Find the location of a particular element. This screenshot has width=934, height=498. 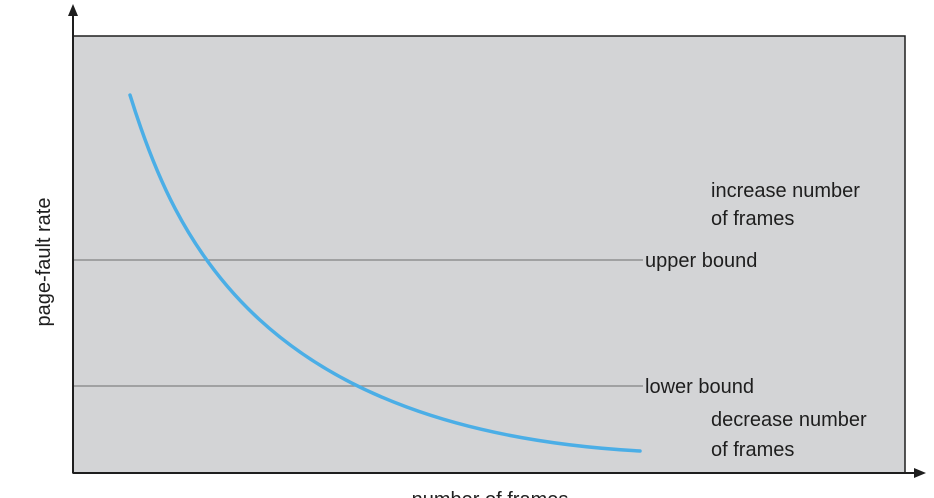

y-axis-label: page-fault rate is located at coordinates (44, 262).